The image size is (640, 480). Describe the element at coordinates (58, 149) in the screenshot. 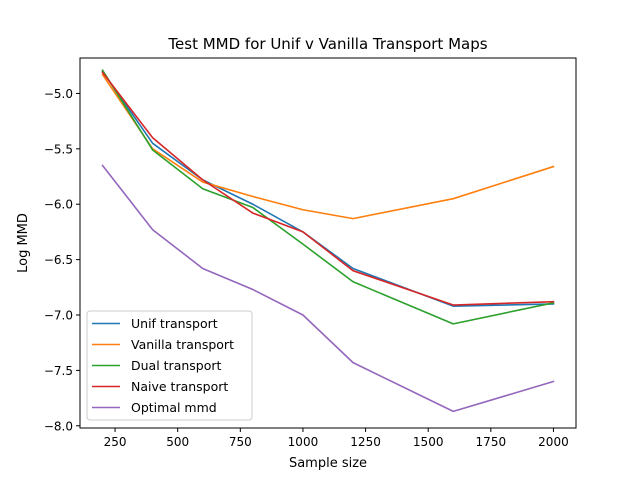

I see `y-tick-label: −5.5` at that location.